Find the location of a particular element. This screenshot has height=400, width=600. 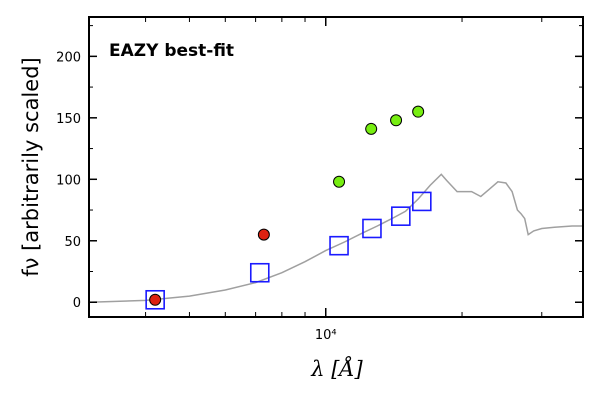

y-tick-label: 200 is located at coordinates (68, 57).